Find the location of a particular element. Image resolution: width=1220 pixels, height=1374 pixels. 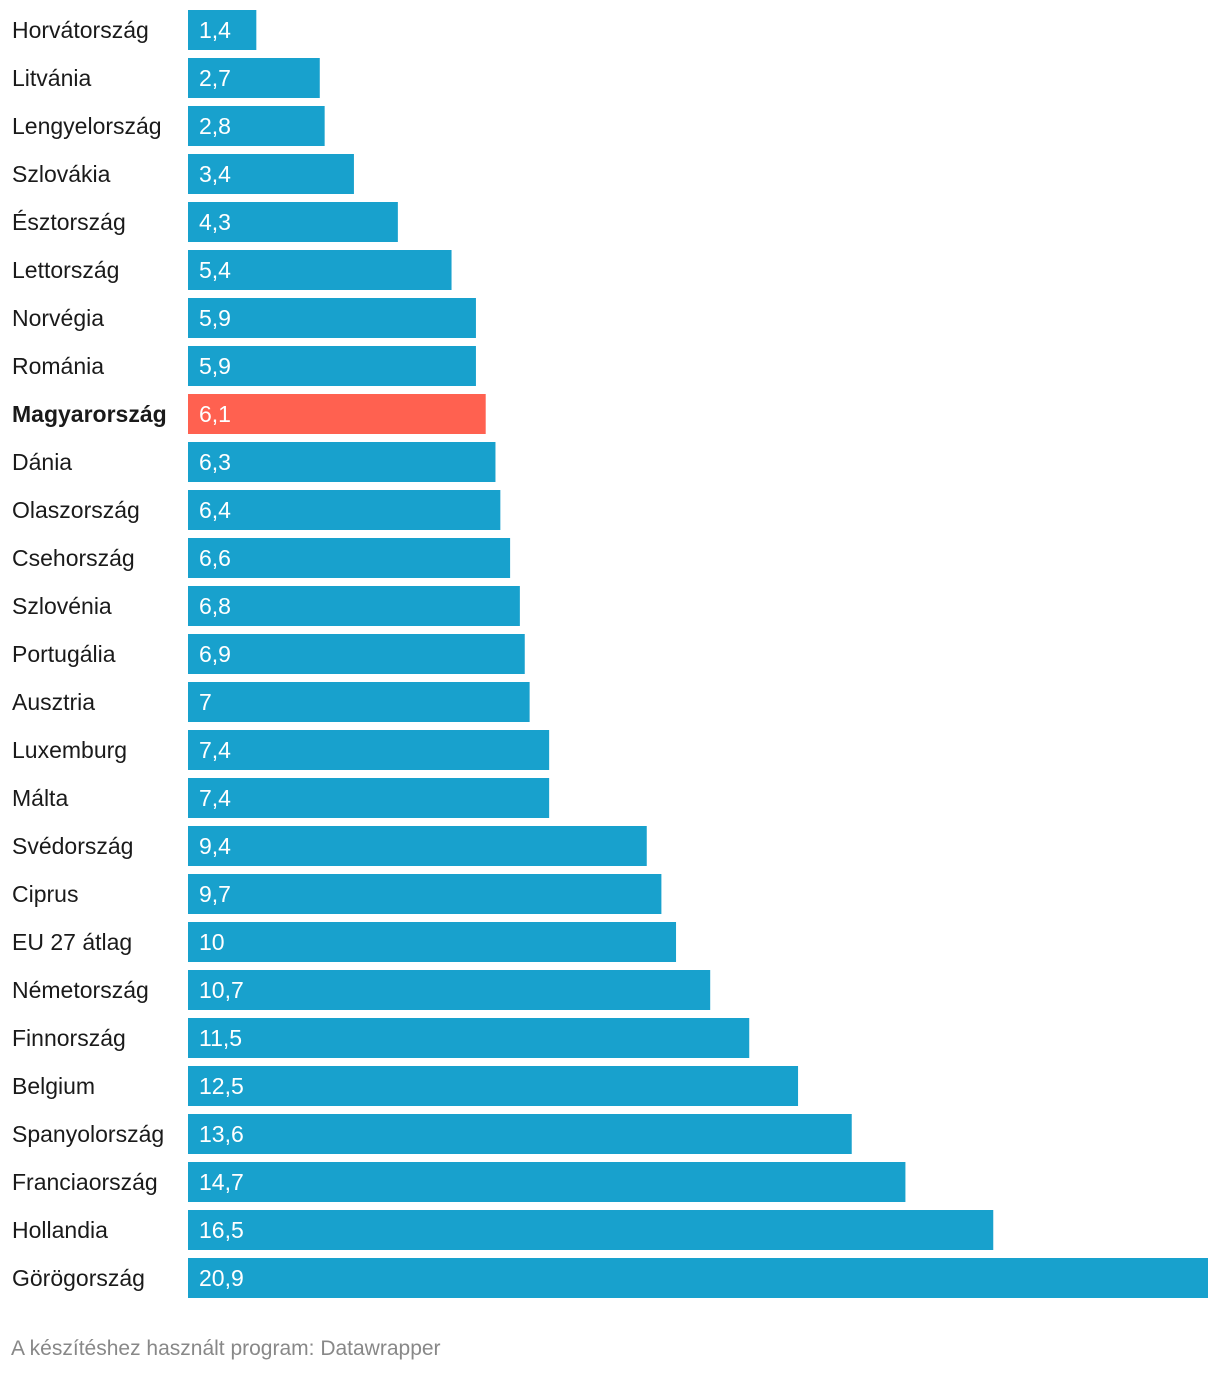

category-label: Svédország is located at coordinates (72, 846).